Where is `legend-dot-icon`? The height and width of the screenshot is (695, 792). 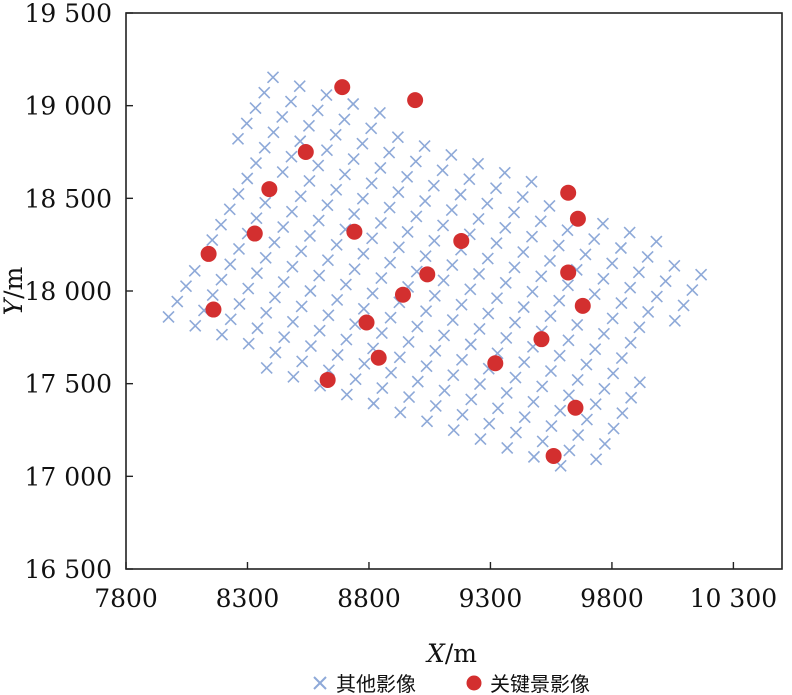 legend-dot-icon is located at coordinates (474, 683).